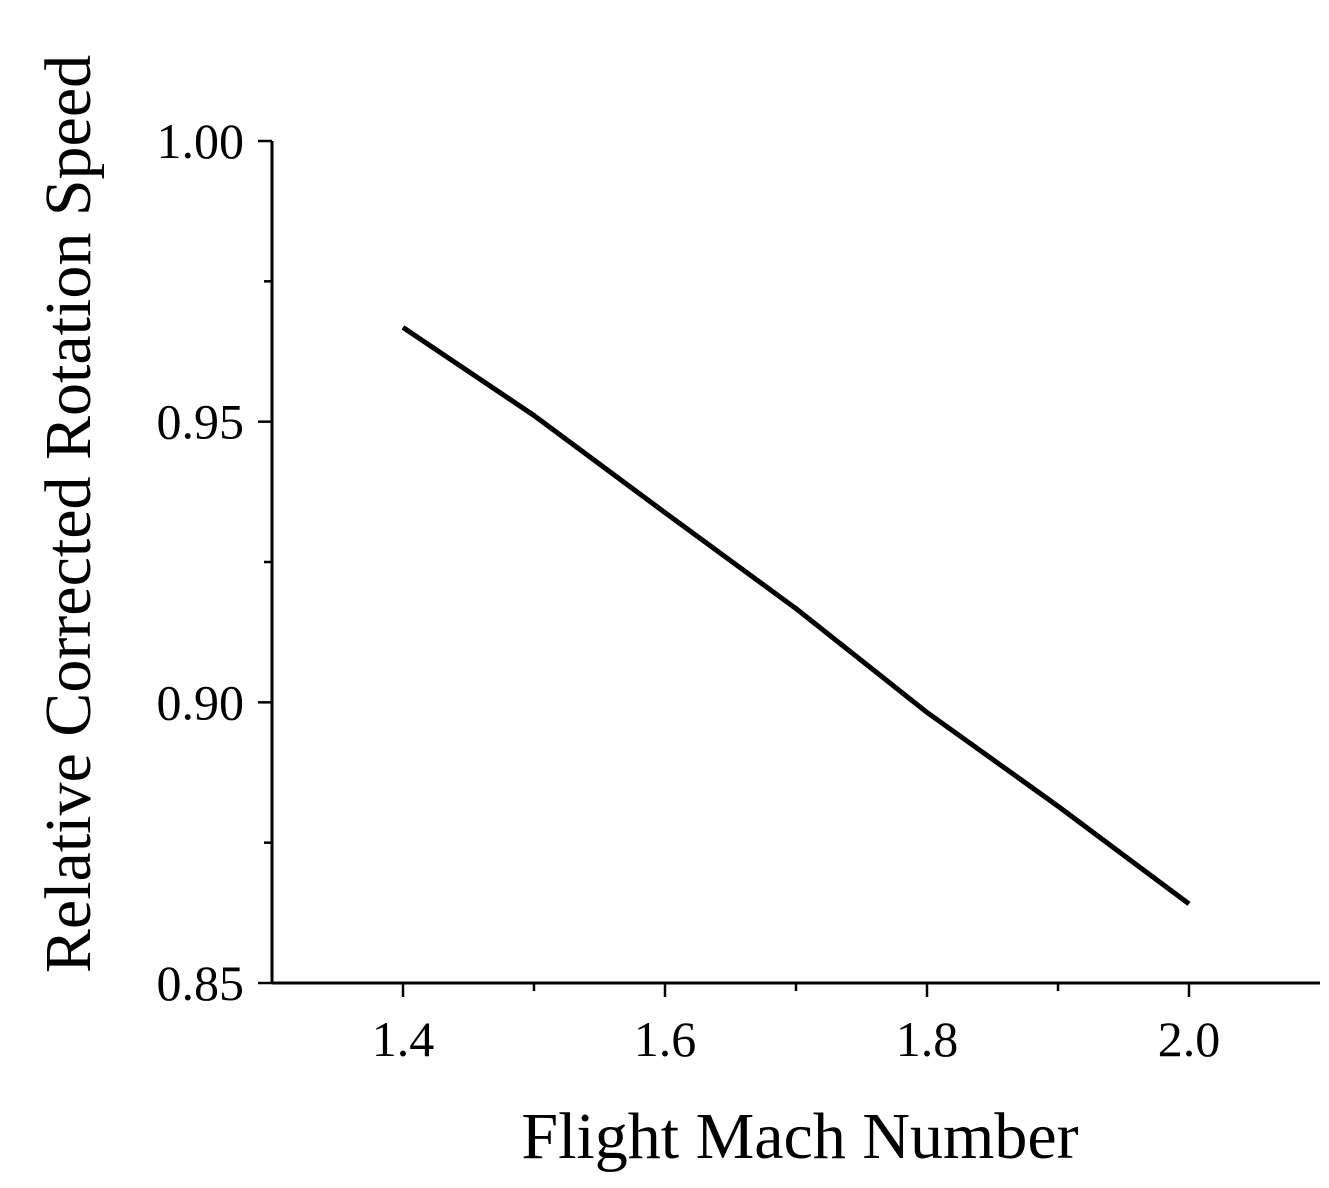 Image resolution: width=1329 pixels, height=1188 pixels. What do you see at coordinates (1189, 1039) in the screenshot?
I see `x-tick-label: 2.0` at bounding box center [1189, 1039].